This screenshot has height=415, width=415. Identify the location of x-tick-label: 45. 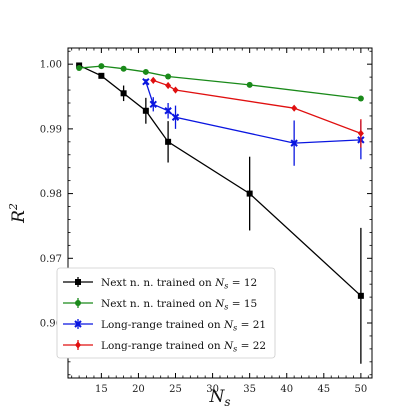
(323, 389).